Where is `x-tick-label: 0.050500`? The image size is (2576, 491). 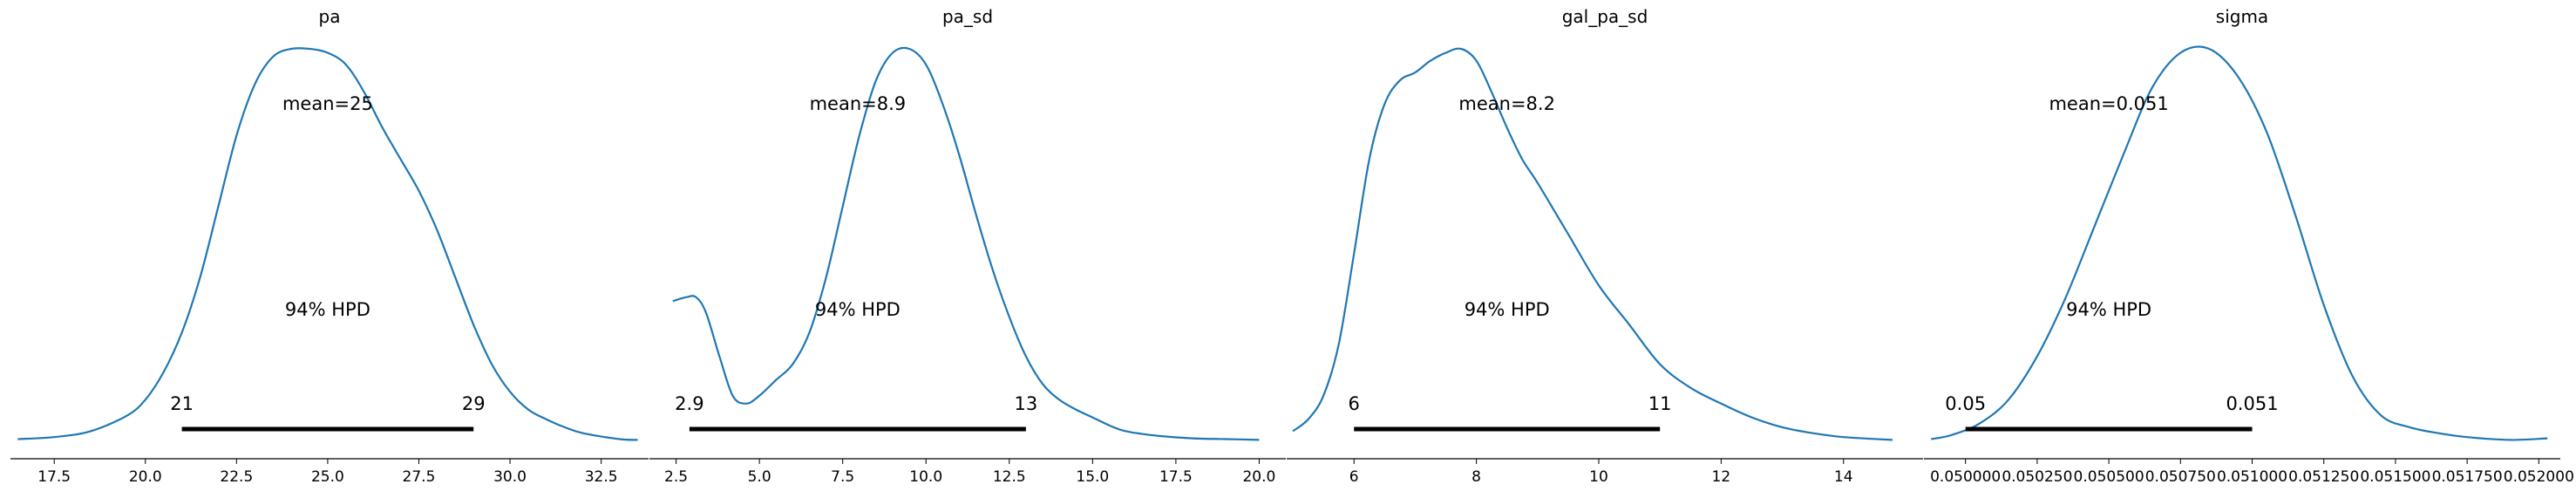 x-tick-label: 0.050500 is located at coordinates (2109, 477).